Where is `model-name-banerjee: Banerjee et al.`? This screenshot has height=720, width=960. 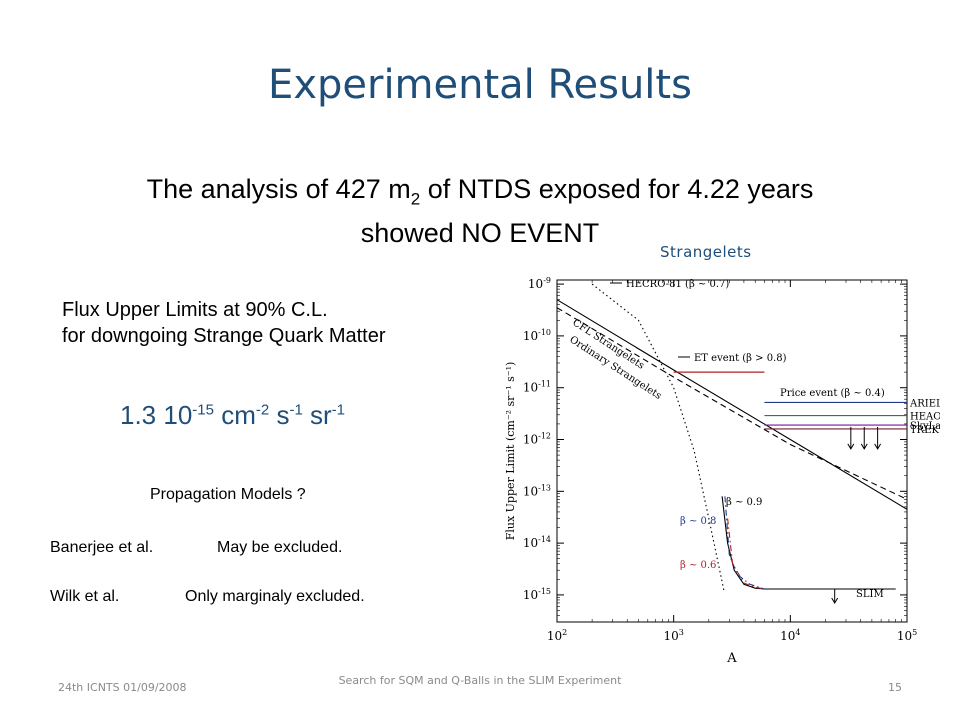 model-name-banerjee: Banerjee et al. is located at coordinates (102, 547).